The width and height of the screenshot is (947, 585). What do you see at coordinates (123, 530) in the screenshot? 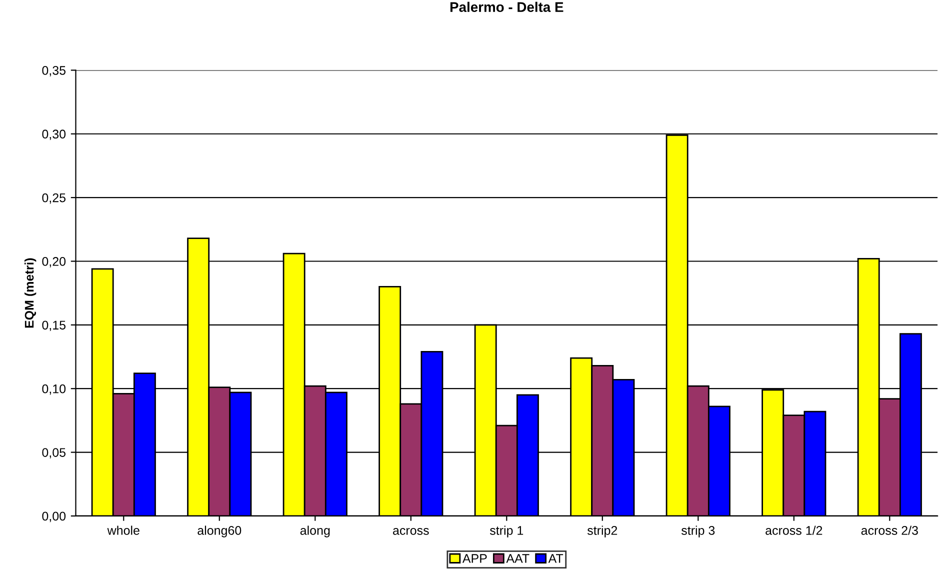
I see `x-tick-label: whole` at bounding box center [123, 530].